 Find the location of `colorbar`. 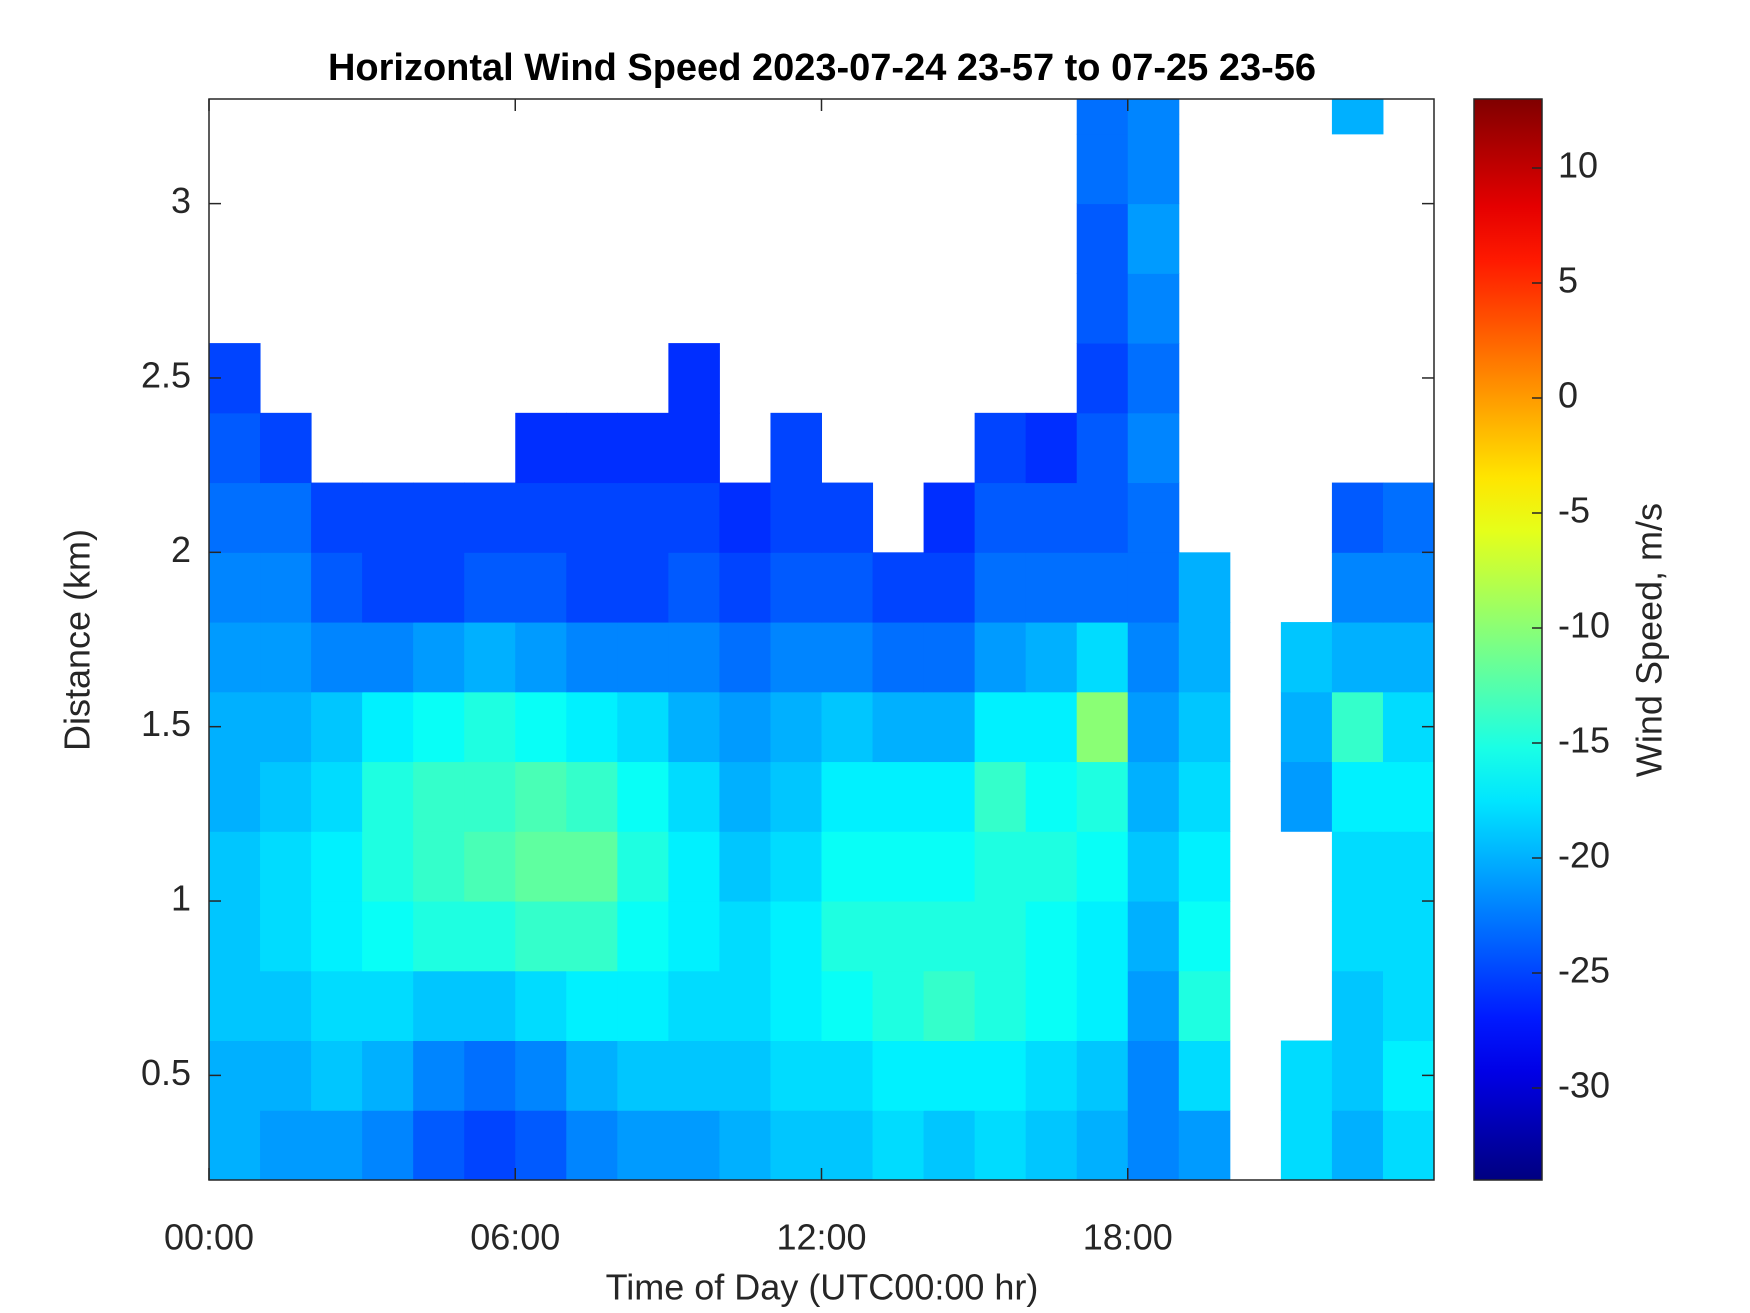

colorbar is located at coordinates (1508, 639).